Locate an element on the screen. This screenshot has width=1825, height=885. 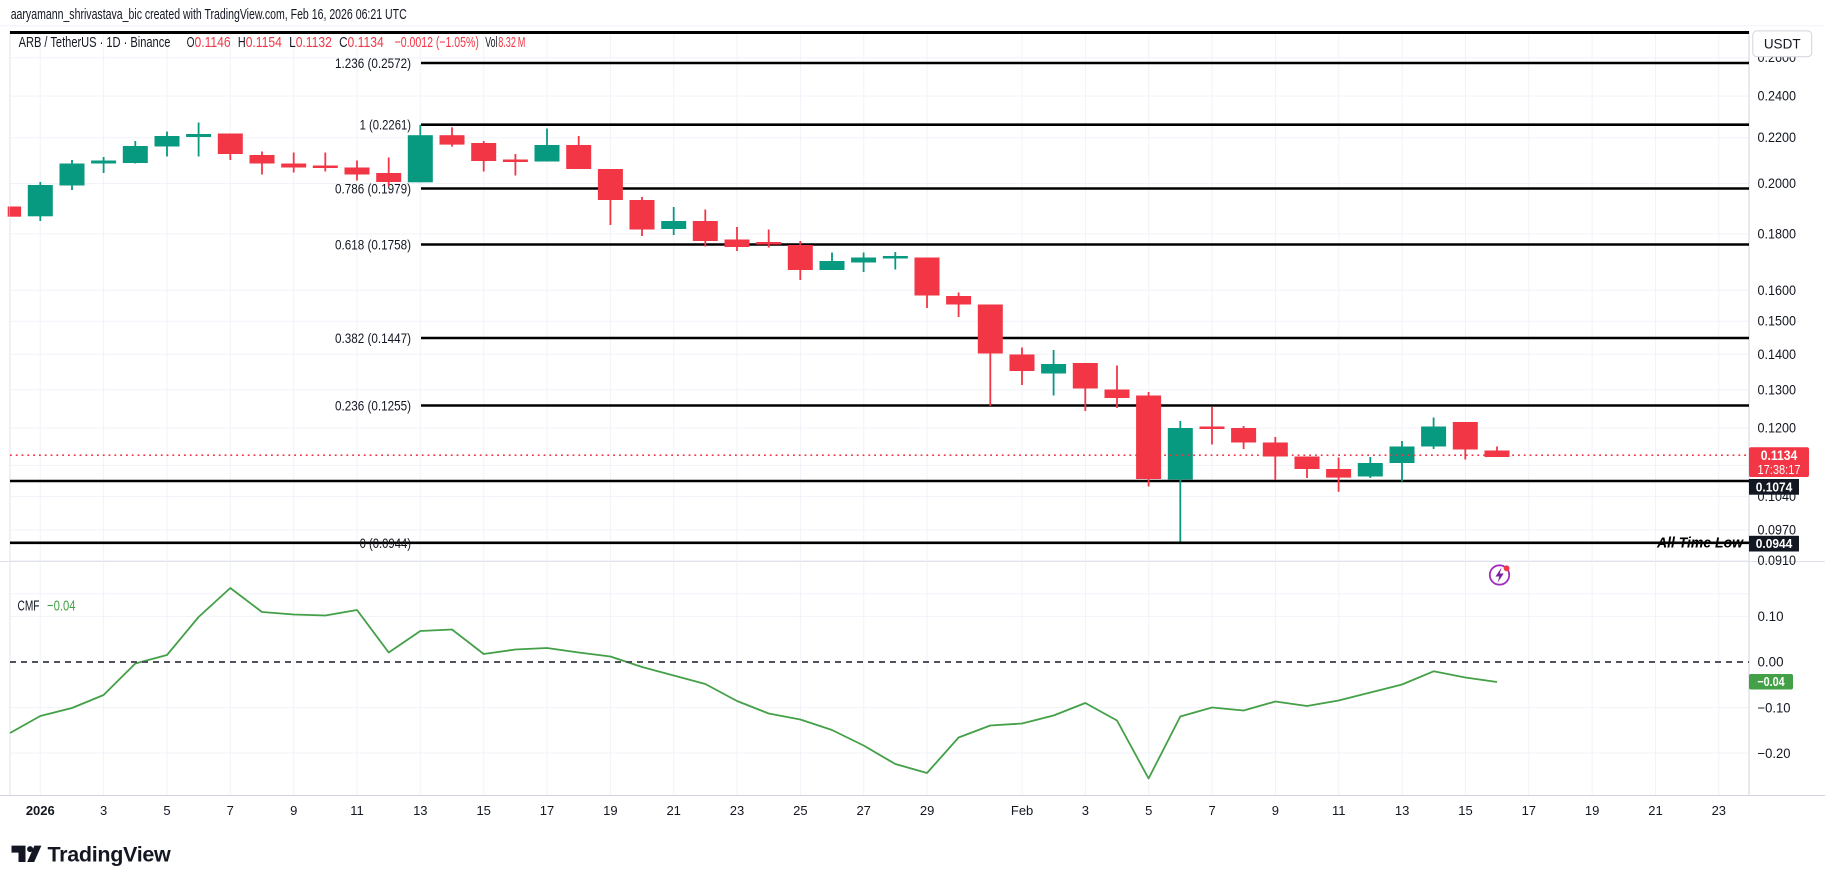
svg-text: ARB / TetherUS · 1D · Binance is located at coordinates (95, 42).